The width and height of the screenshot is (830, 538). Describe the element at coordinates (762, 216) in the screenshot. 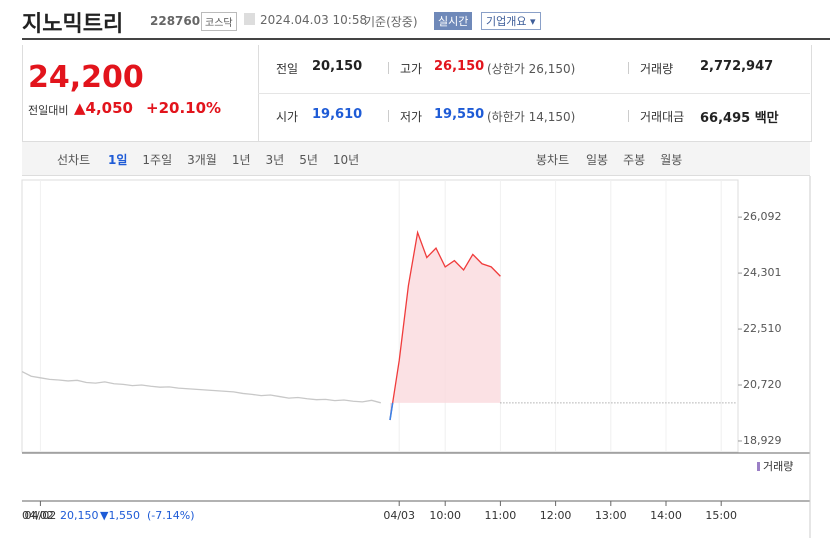

I see `y-tick-label: 26,092` at that location.